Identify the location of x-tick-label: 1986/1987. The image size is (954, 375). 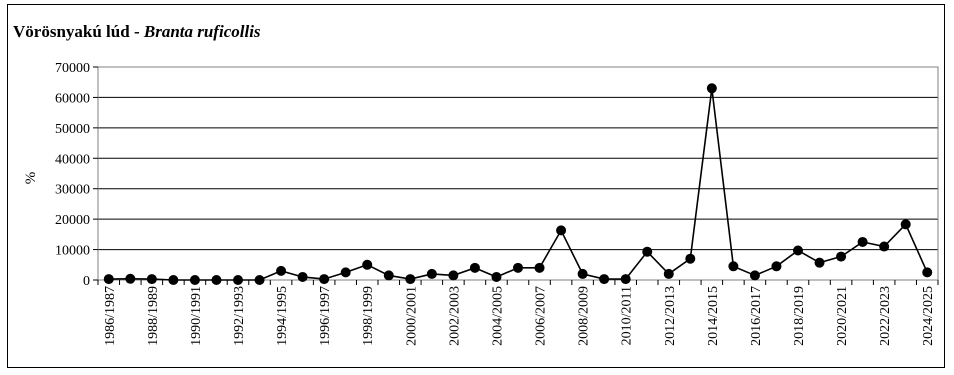
(110, 316).